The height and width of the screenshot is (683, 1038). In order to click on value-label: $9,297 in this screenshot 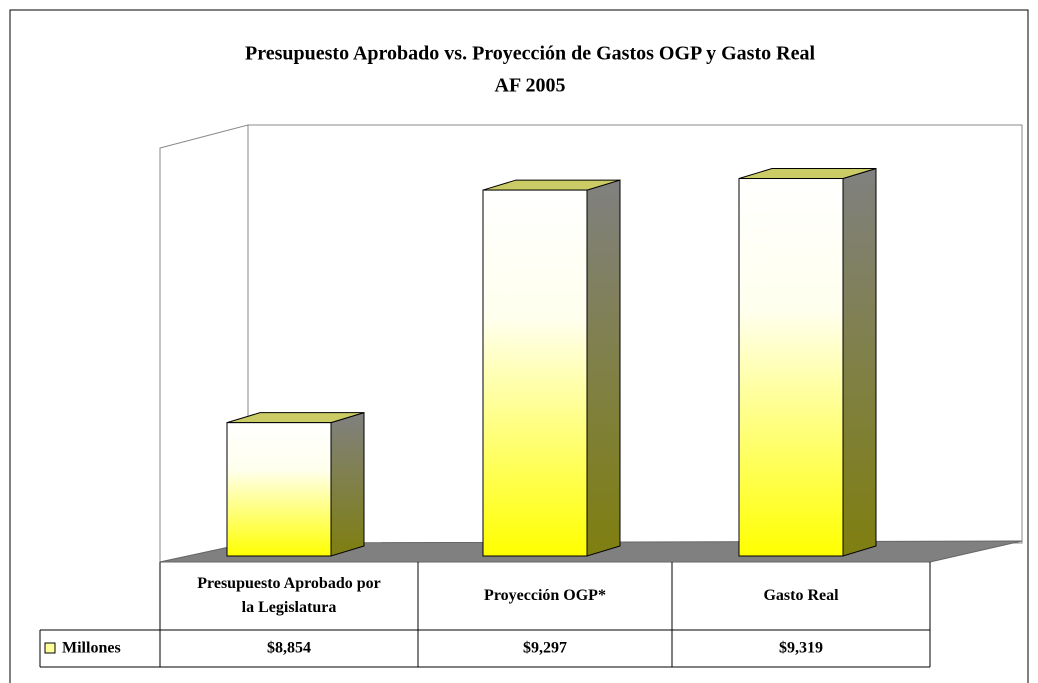, I will do `click(545, 648)`.